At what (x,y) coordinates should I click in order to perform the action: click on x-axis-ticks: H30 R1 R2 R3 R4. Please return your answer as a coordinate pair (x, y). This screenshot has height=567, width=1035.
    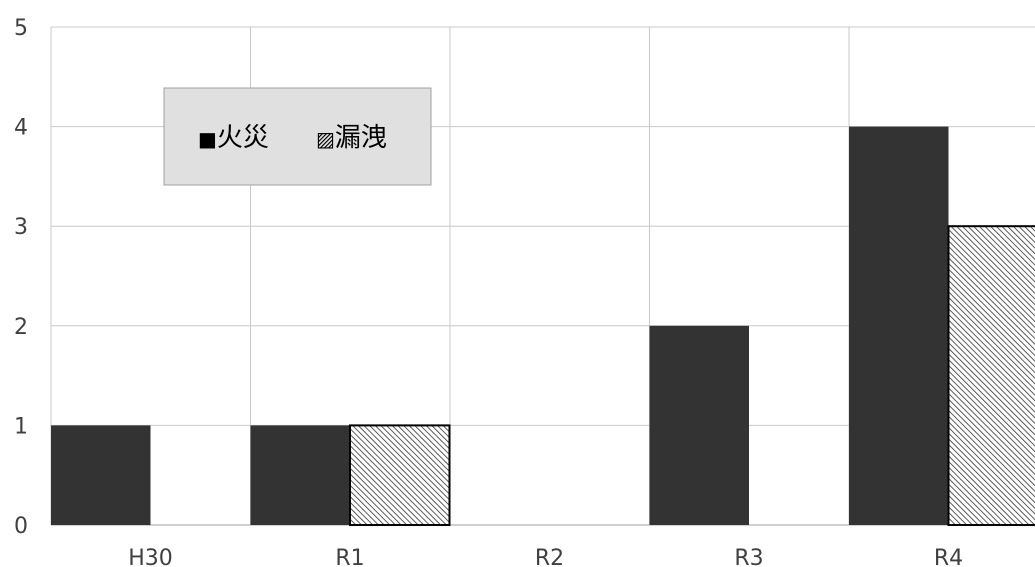
    Looking at the image, I should click on (545, 556).